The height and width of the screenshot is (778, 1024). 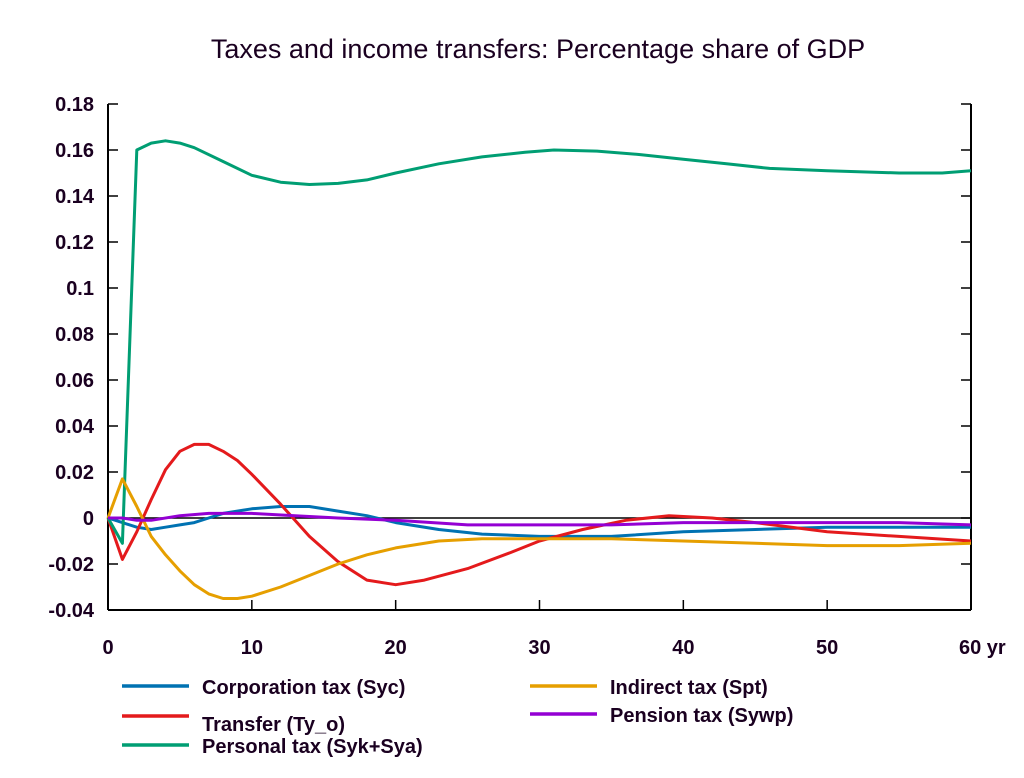 What do you see at coordinates (303, 688) in the screenshot?
I see `legend-label: Corporation tax (Syc)` at bounding box center [303, 688].